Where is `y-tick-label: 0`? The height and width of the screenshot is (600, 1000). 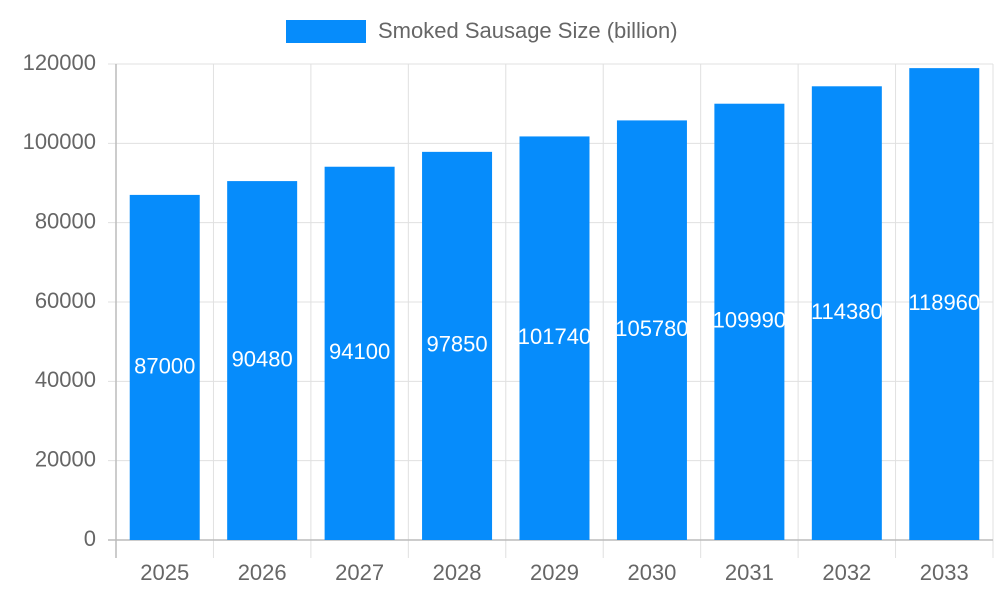
y-tick-label: 0 is located at coordinates (90, 538).